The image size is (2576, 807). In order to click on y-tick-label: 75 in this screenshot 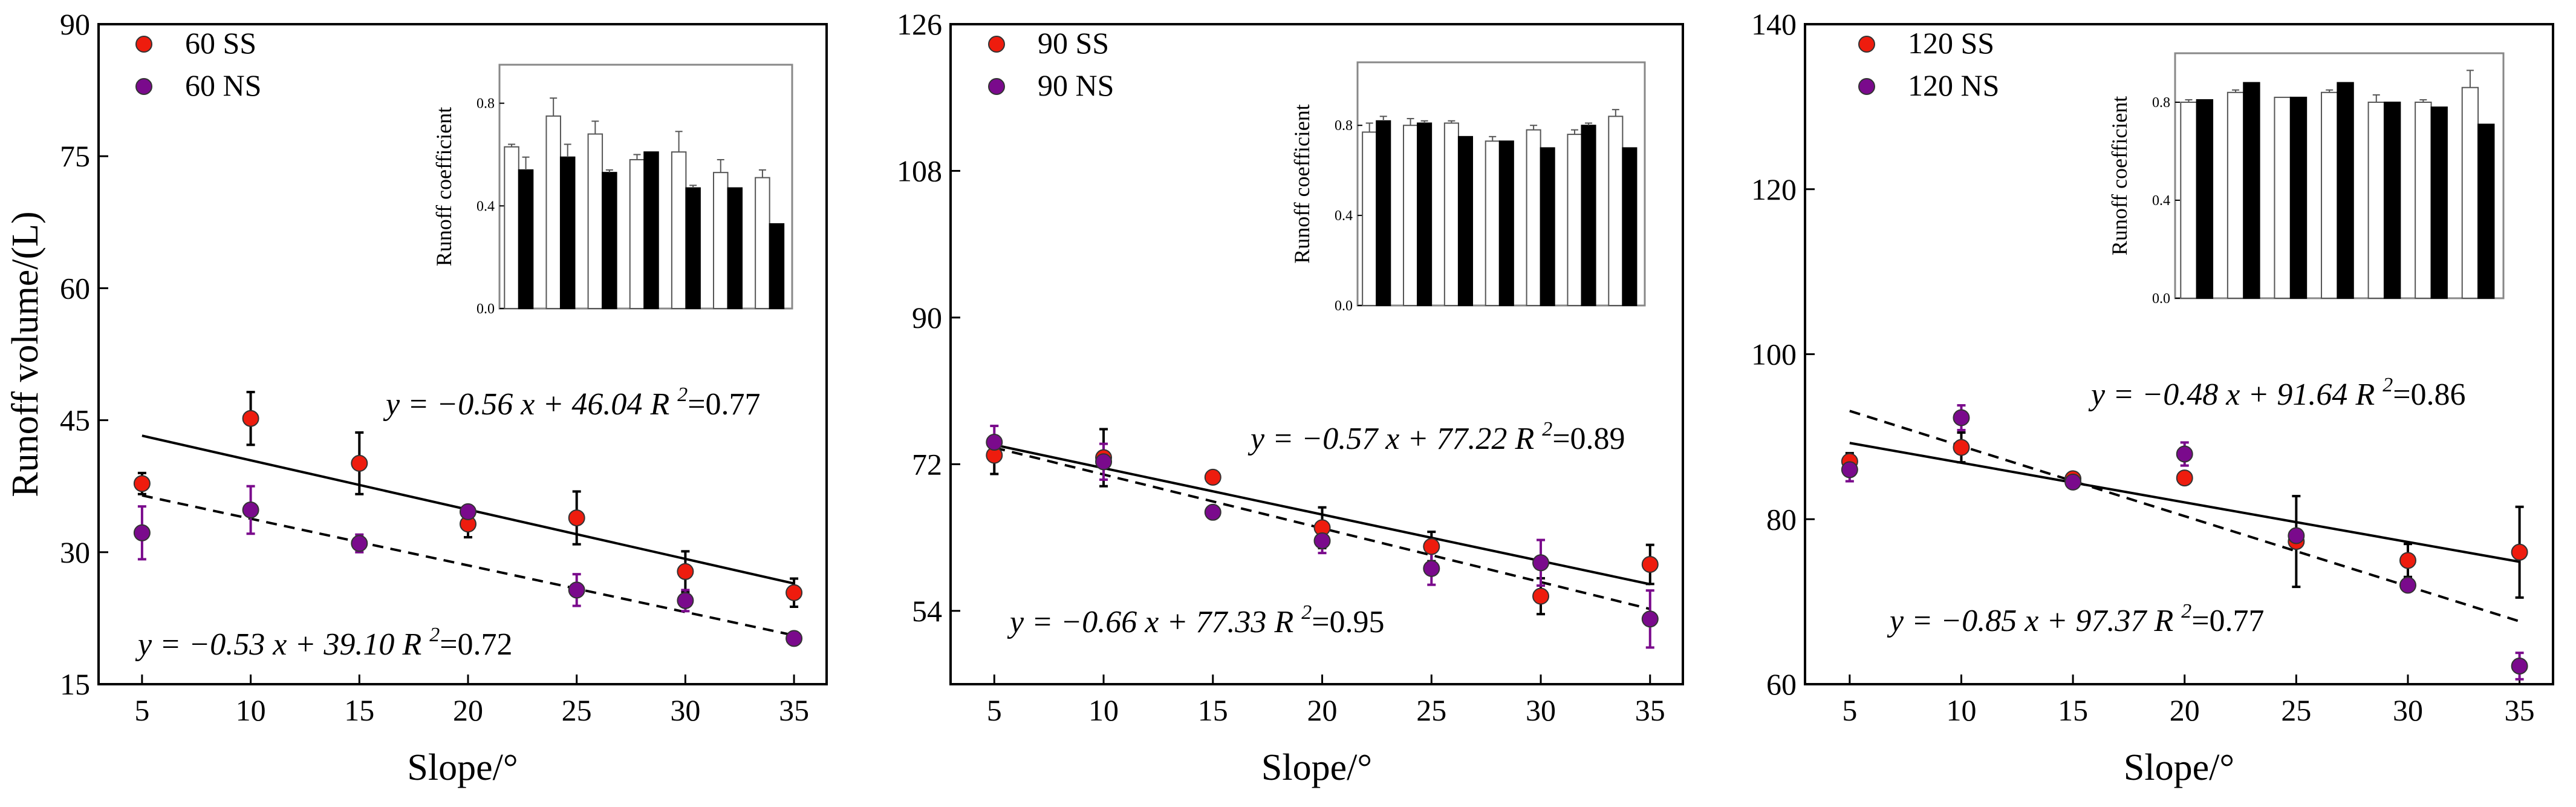, I will do `click(75, 156)`.